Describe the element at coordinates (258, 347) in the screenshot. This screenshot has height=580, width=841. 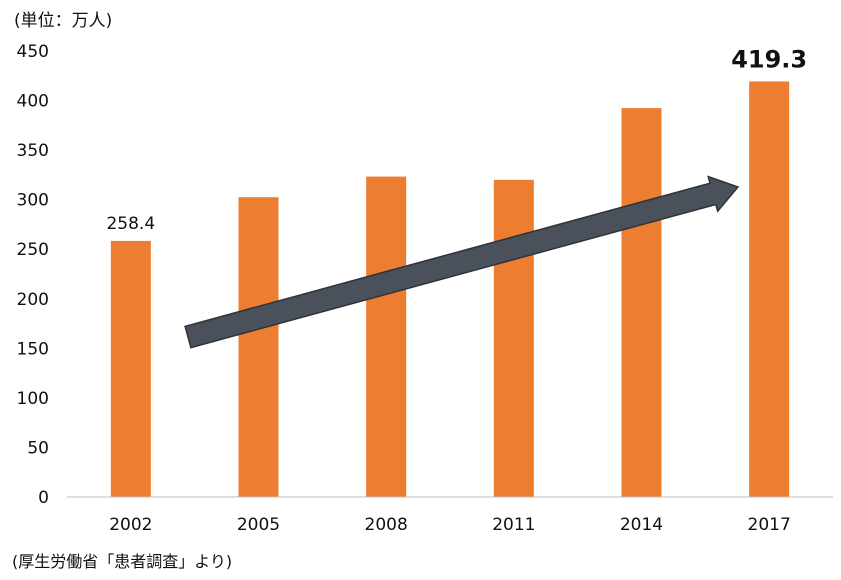
I see `bar-2005` at that location.